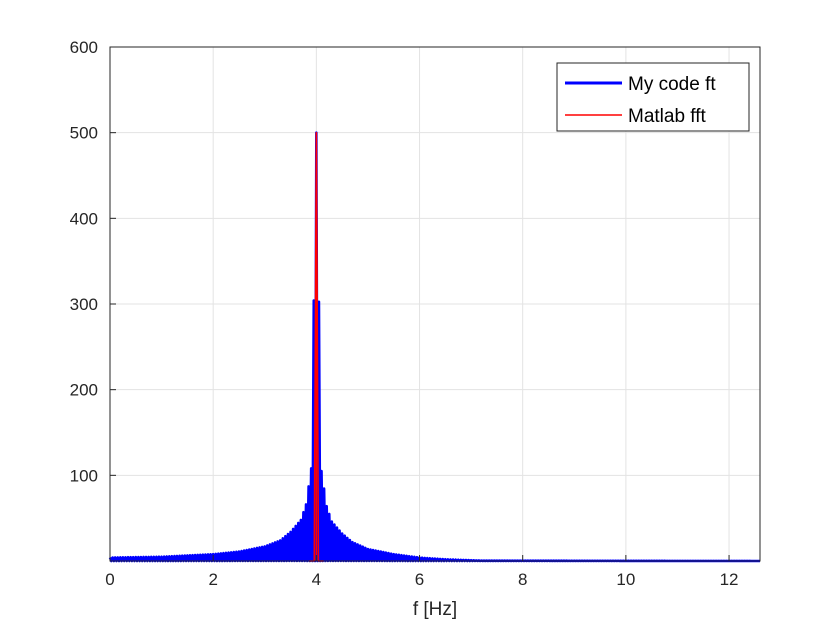  I want to click on x-axis: 0 2 4 6 8 10 12, so click(422, 572).